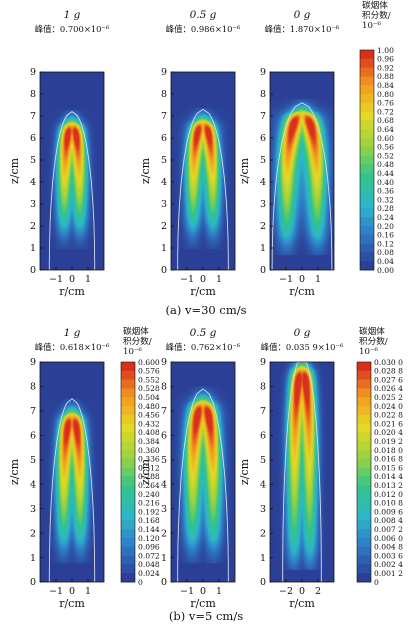  I want to click on colorbar-tick-label: 0.32, so click(385, 199).